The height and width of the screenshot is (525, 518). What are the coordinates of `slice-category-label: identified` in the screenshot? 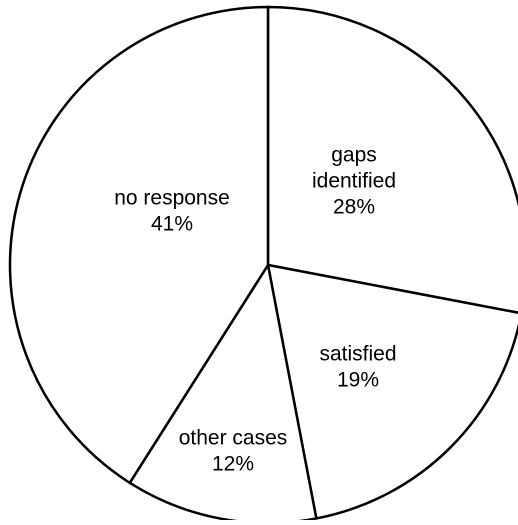 It's located at (354, 181).